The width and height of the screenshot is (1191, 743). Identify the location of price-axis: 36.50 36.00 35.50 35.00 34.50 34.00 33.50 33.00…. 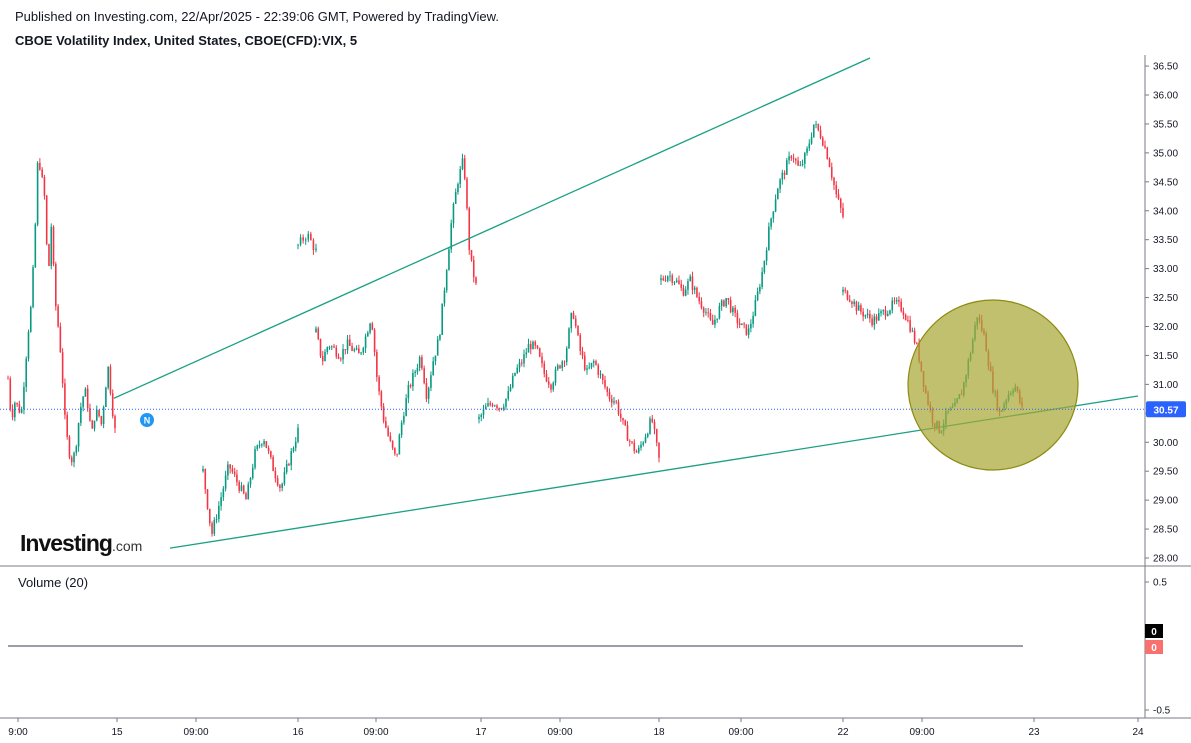
(1161, 313).